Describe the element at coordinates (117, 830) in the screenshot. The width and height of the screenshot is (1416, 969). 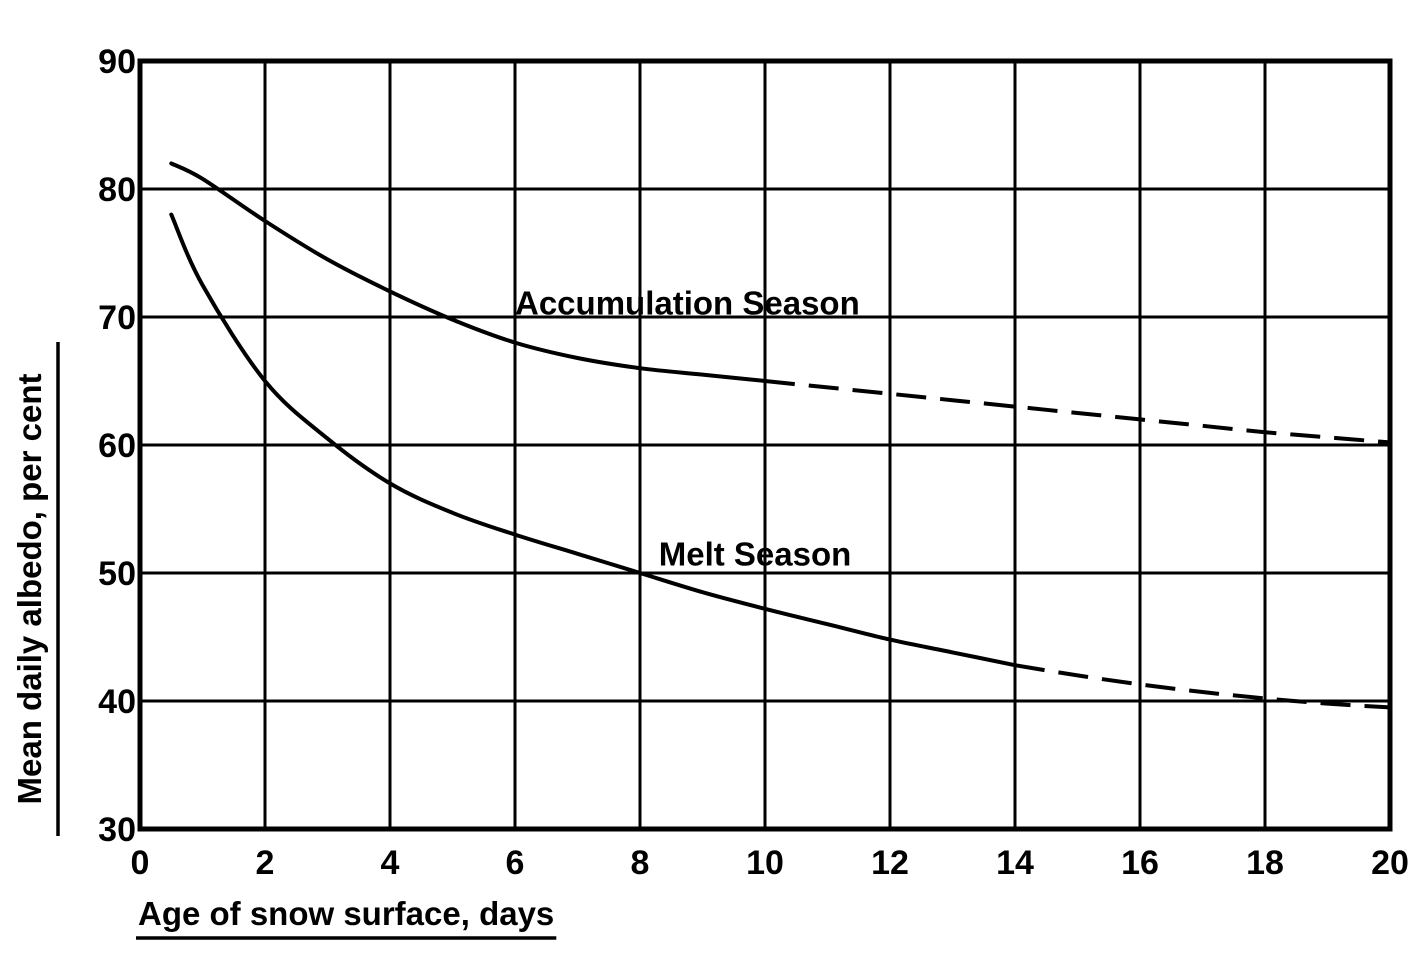
I see `y-tick-label: 30` at that location.